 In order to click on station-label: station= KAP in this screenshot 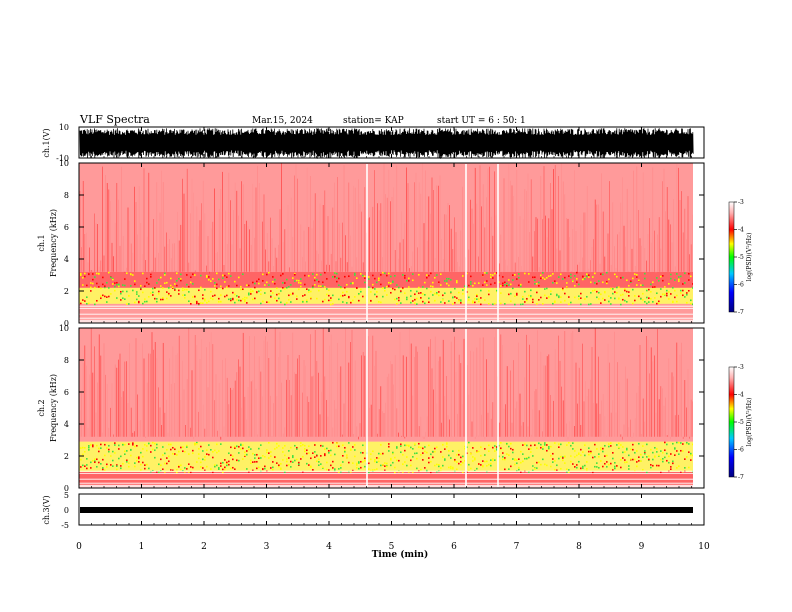, I will do `click(373, 121)`.